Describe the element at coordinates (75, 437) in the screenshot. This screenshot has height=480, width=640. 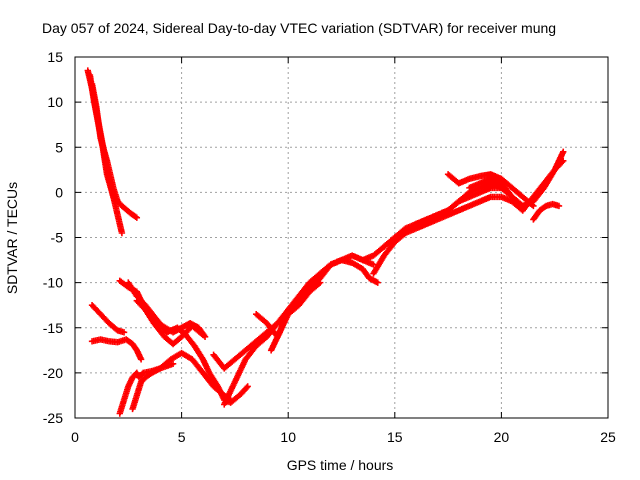
I see `x-tick-label: 0` at that location.